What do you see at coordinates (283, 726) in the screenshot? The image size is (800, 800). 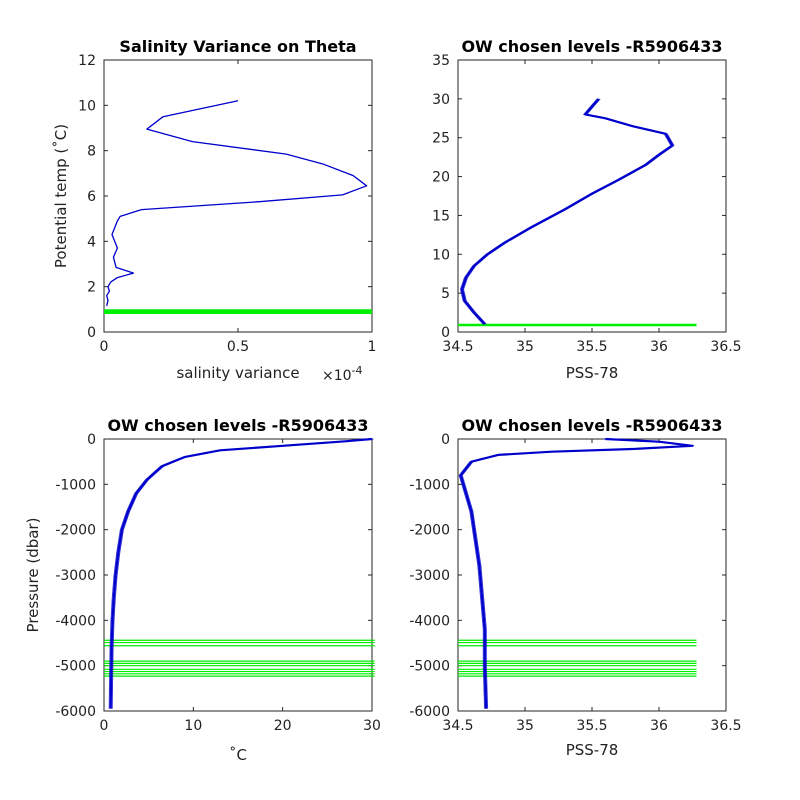 I see `x-tick-label: 20` at bounding box center [283, 726].